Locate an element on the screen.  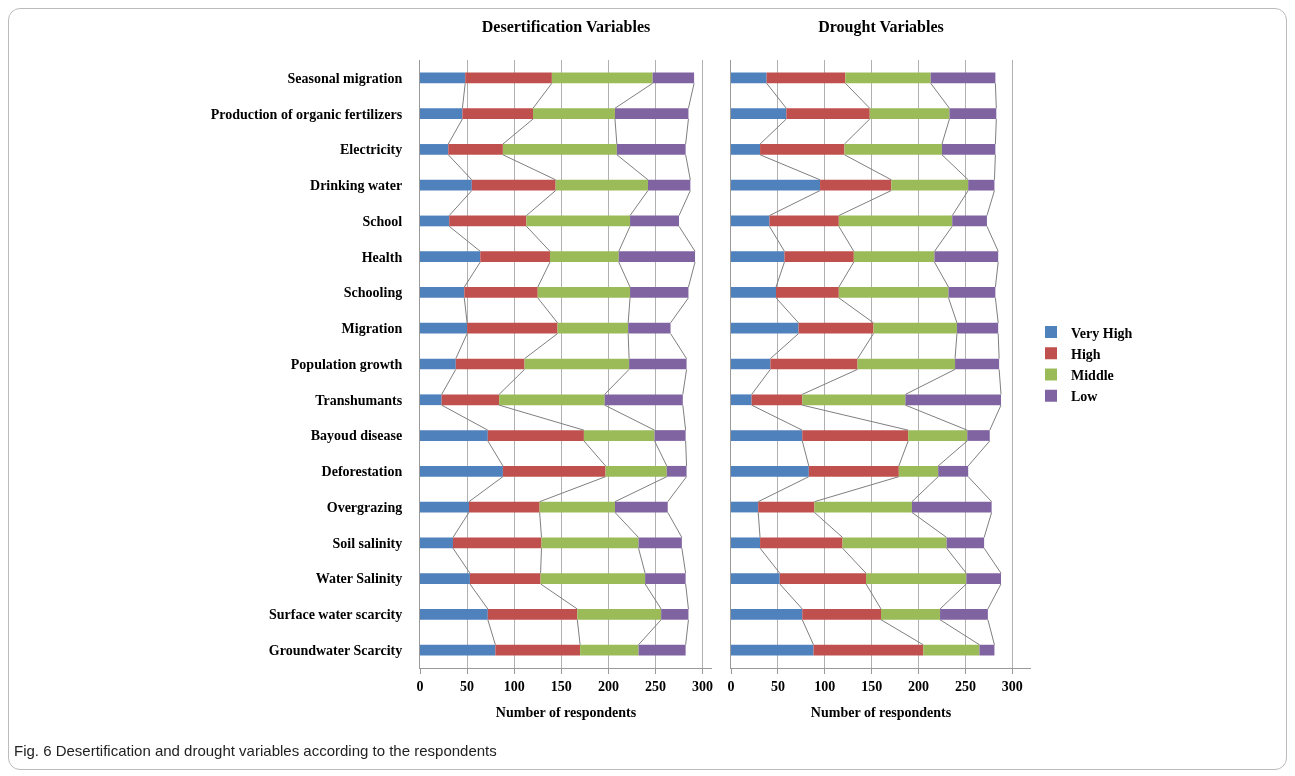
x-tick-label: 150 is located at coordinates (872, 686).